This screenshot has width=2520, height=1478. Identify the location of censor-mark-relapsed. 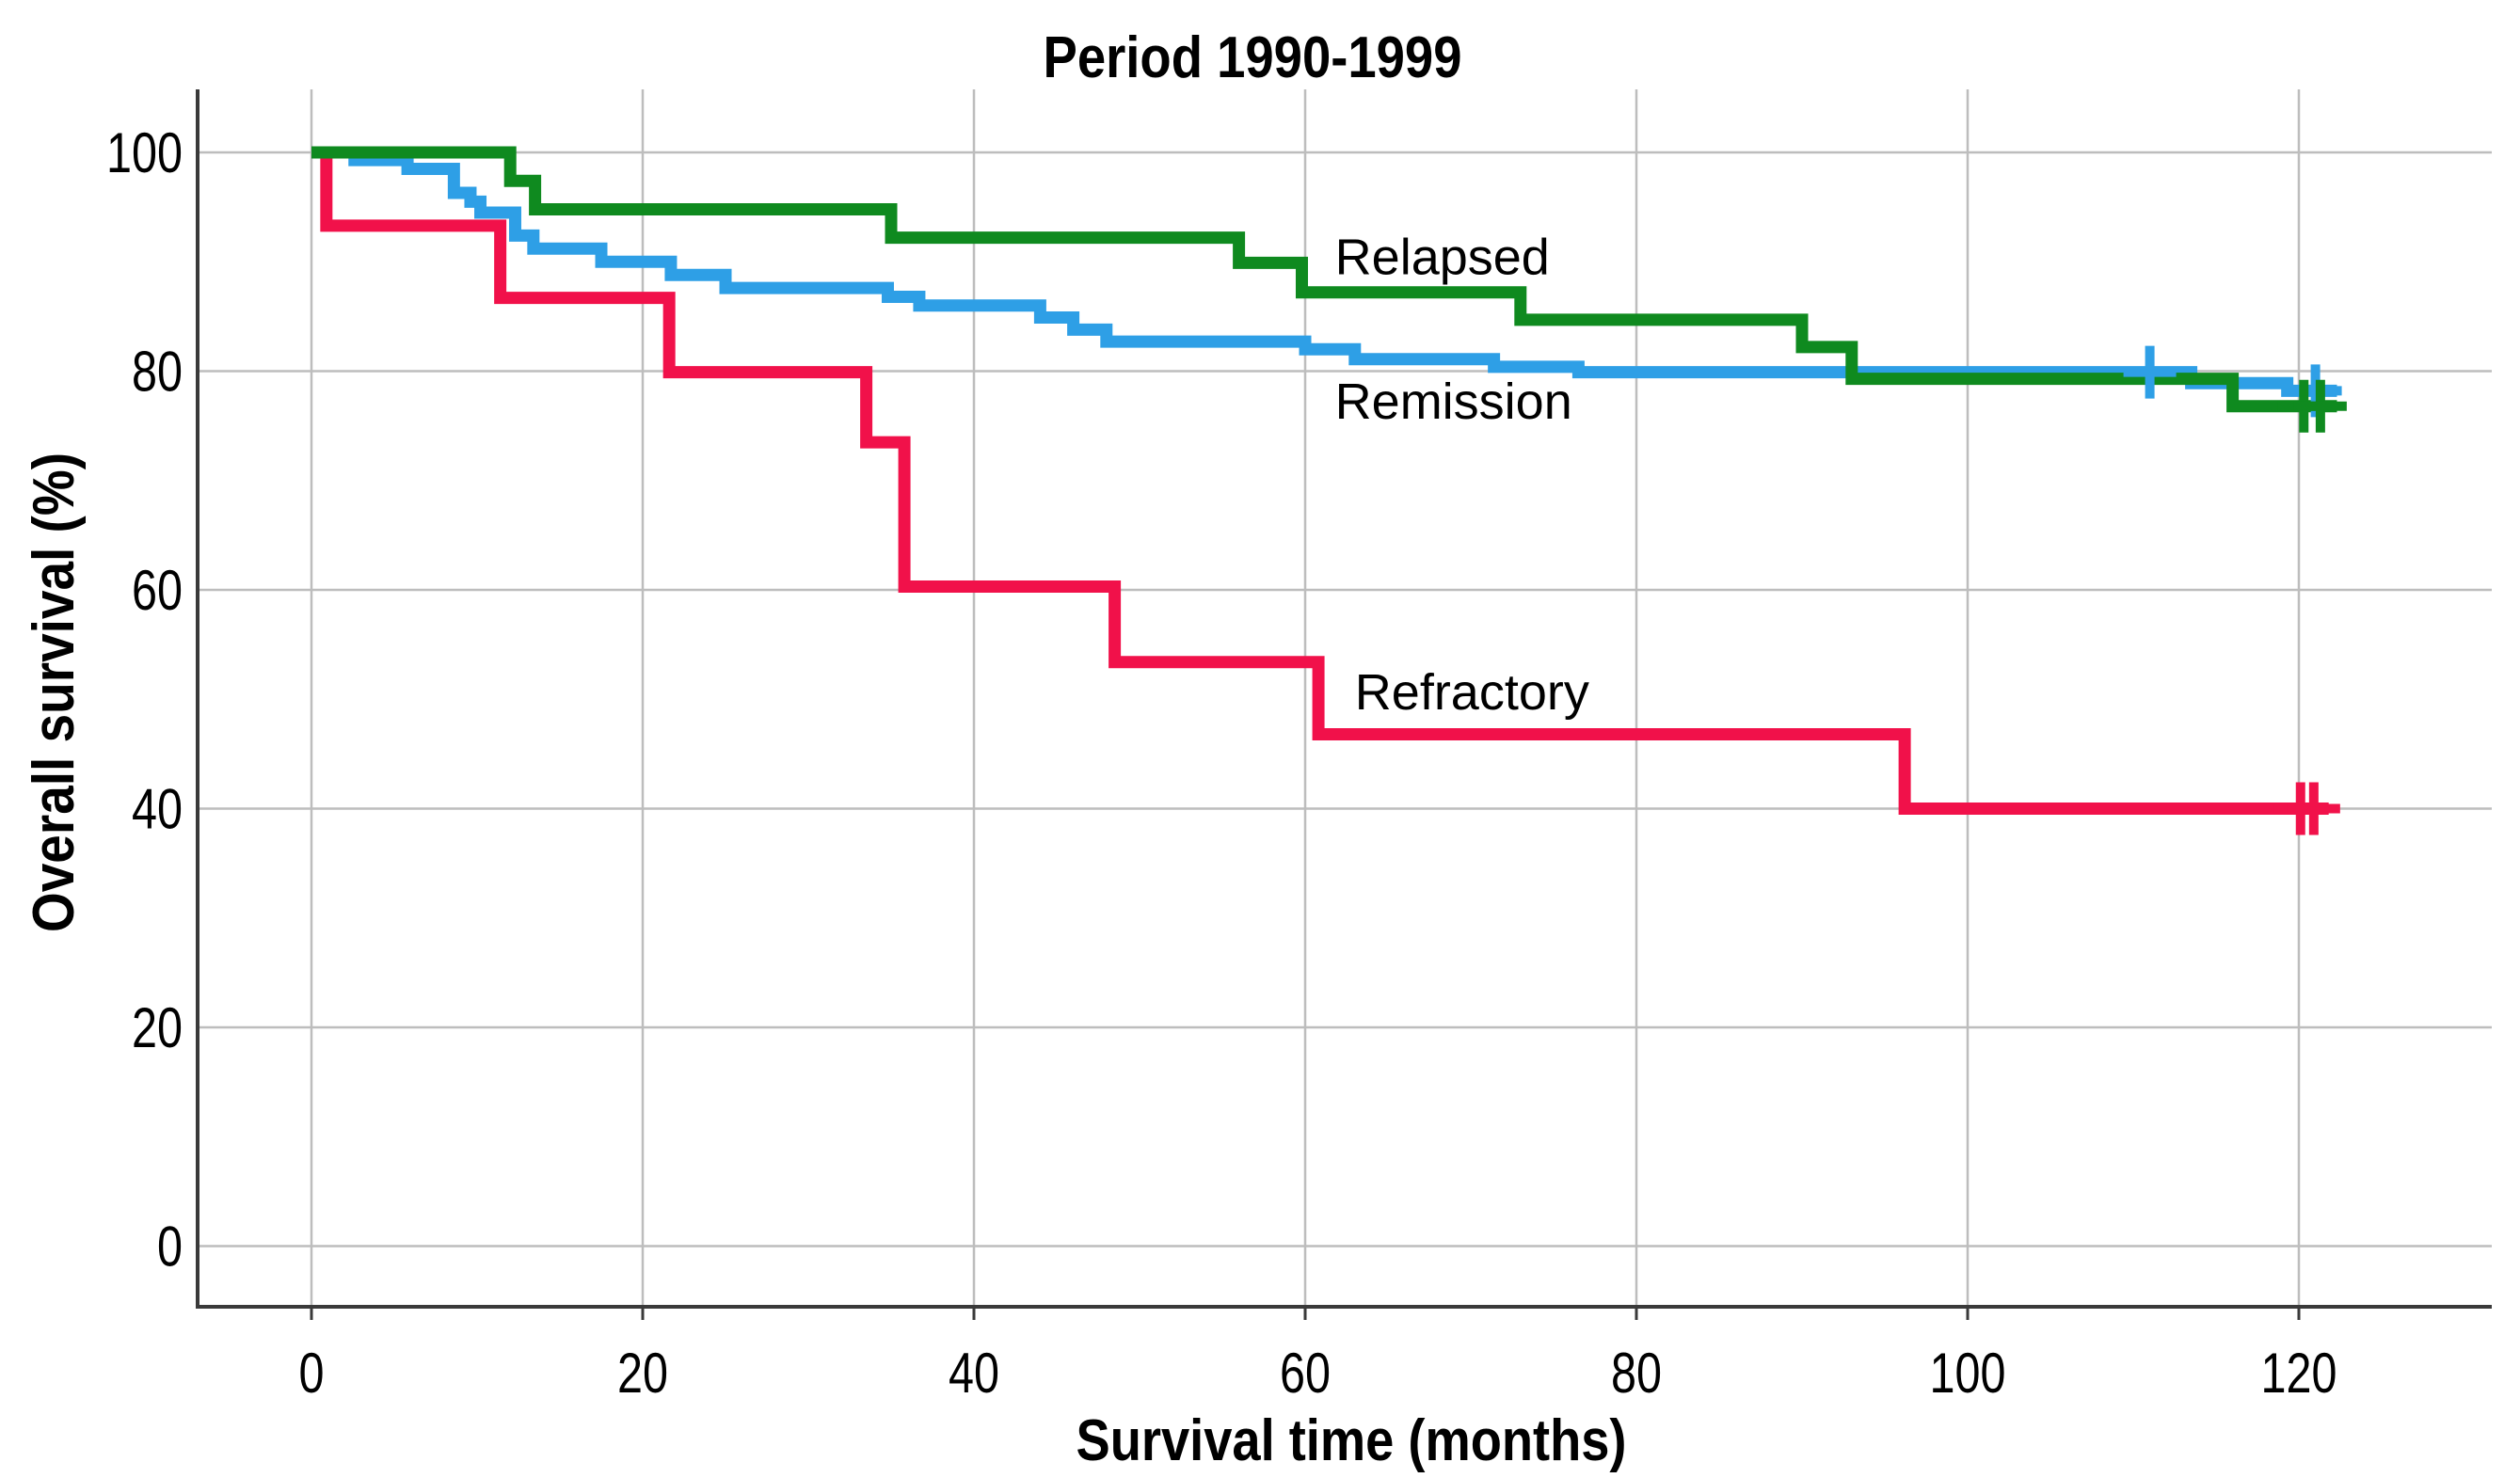
(2320, 406).